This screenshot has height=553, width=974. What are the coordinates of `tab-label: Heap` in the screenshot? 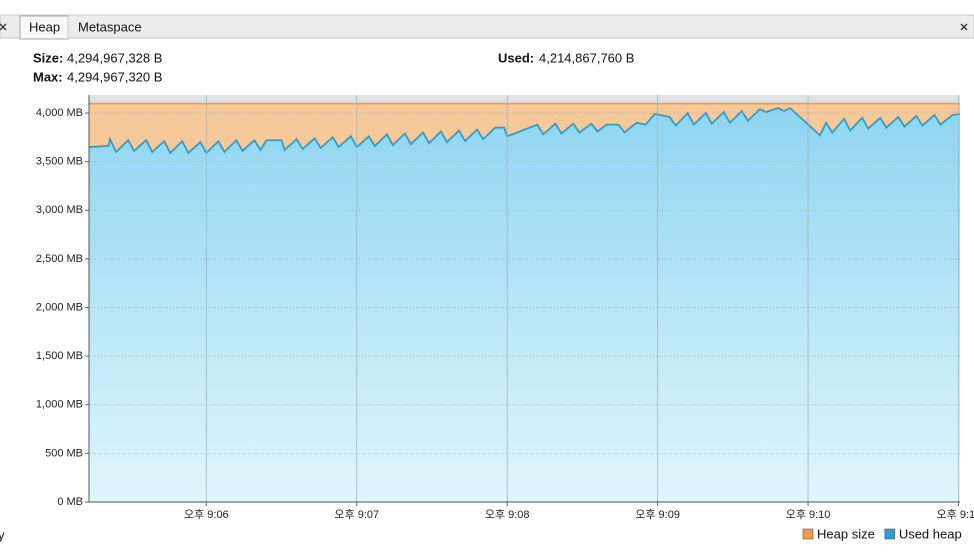 It's located at (44, 26).